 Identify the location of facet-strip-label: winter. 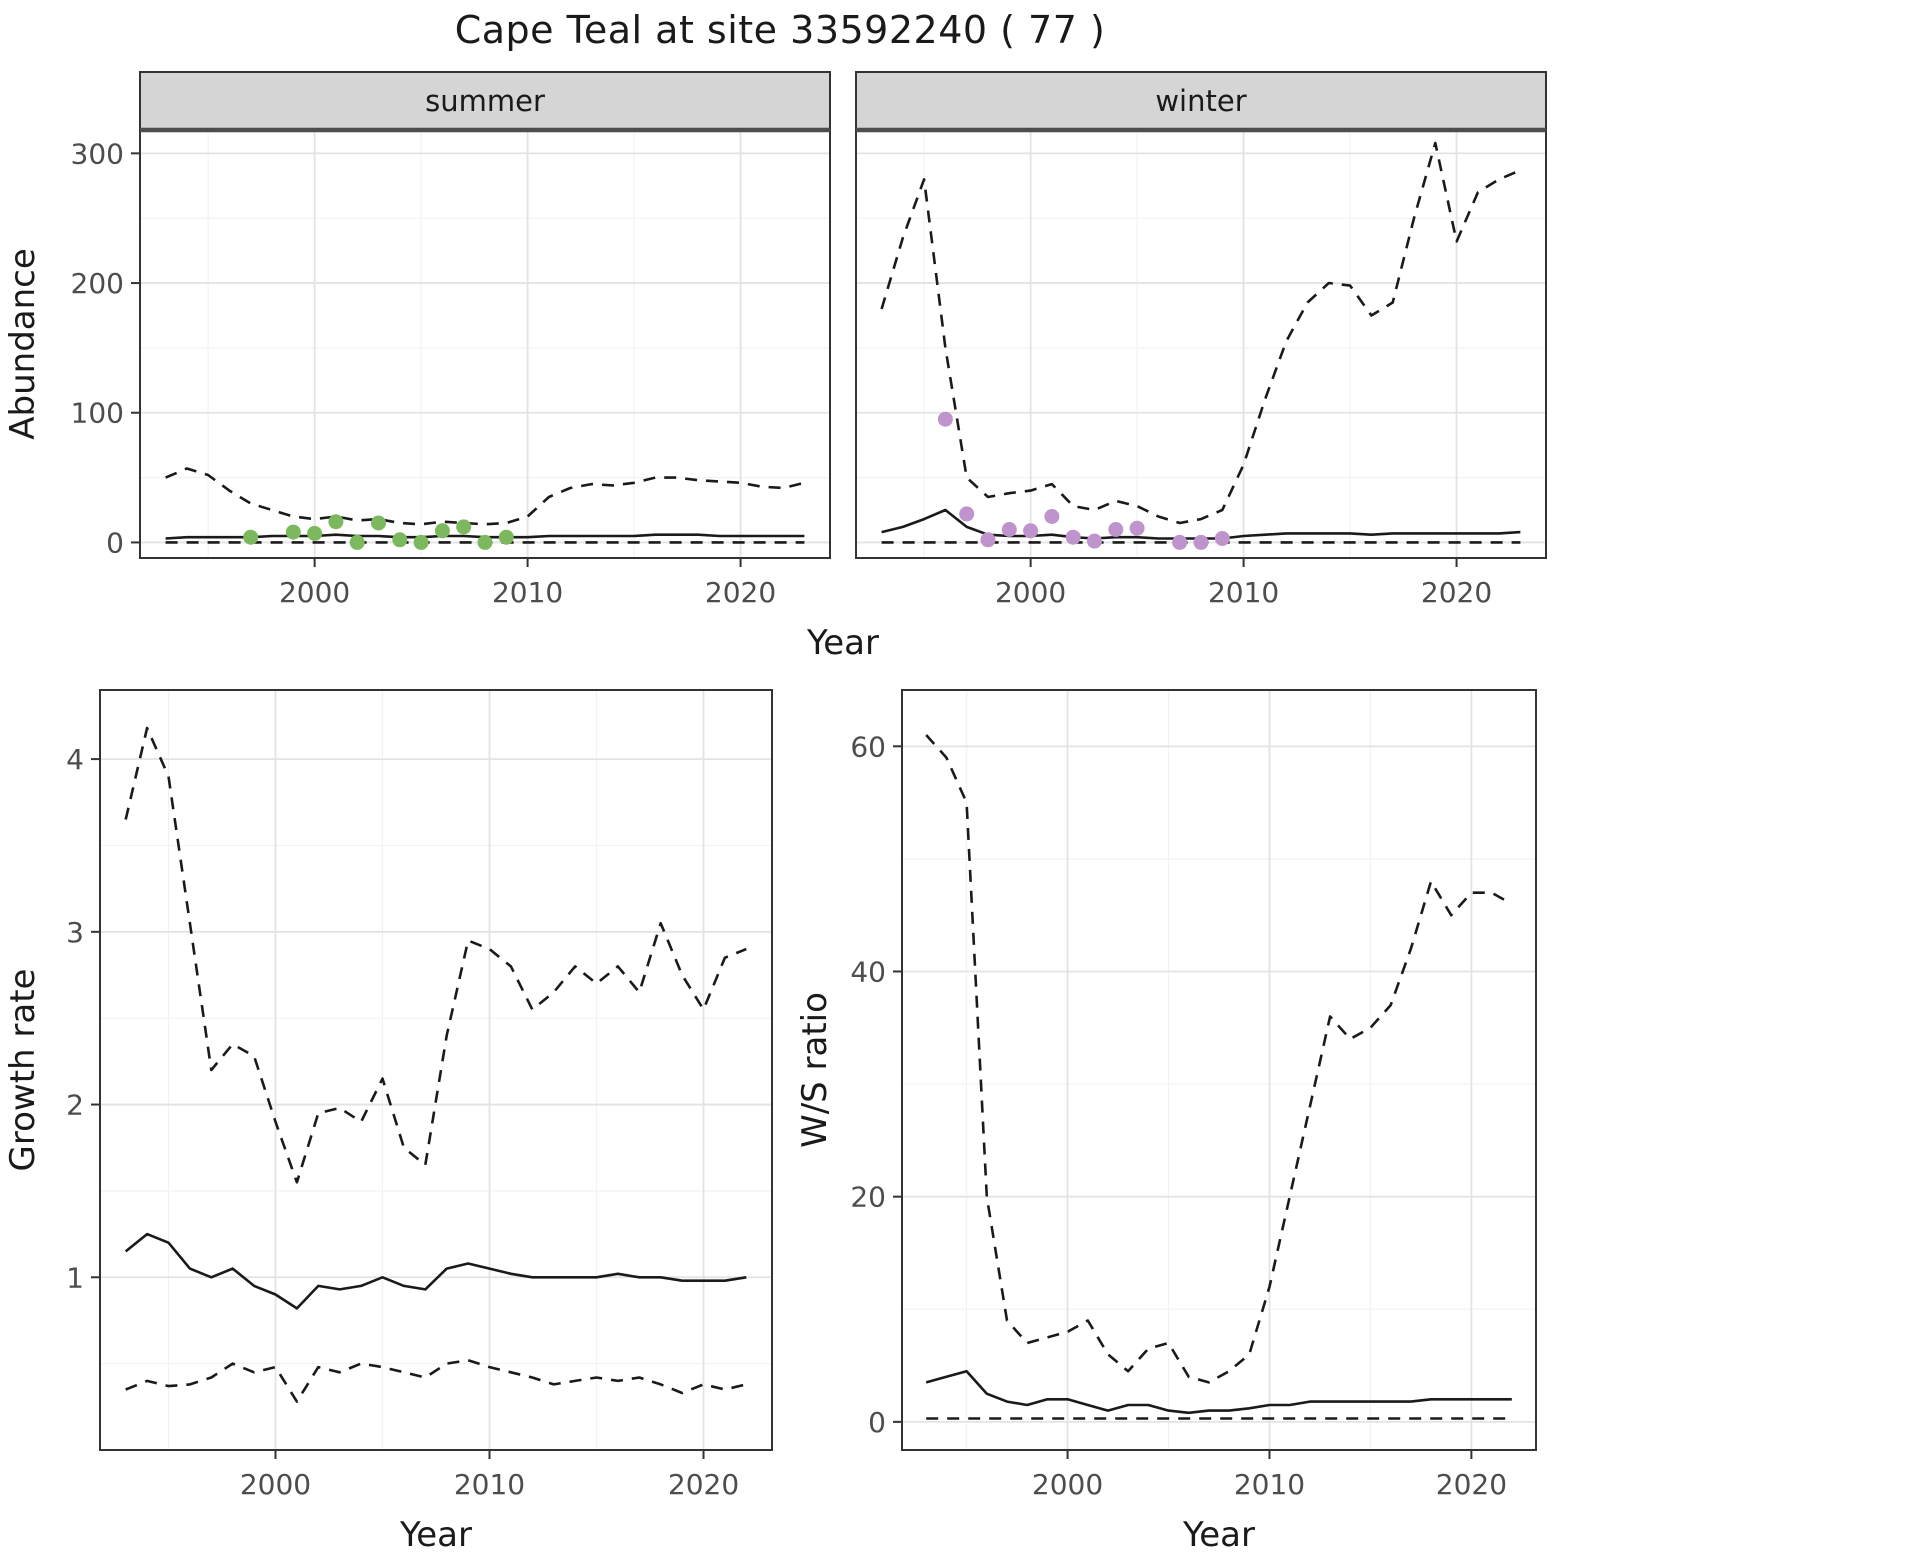
(1200, 101).